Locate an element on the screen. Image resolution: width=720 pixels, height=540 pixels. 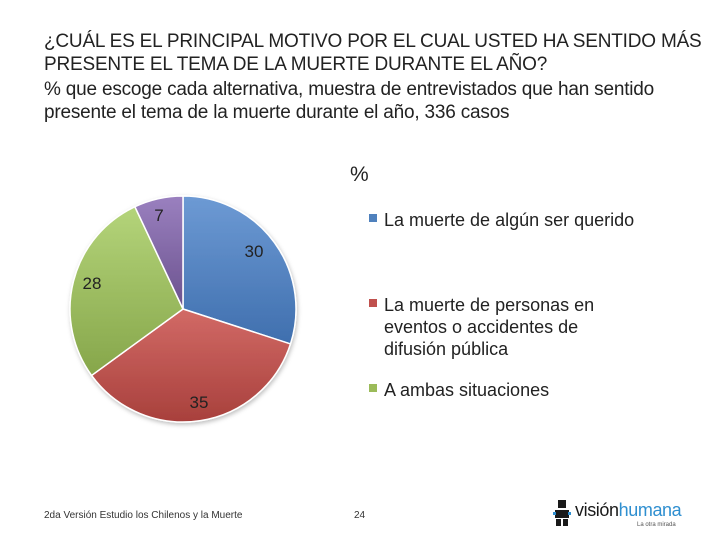
legend-item: La muerte de algún ser querido is located at coordinates (501, 220).